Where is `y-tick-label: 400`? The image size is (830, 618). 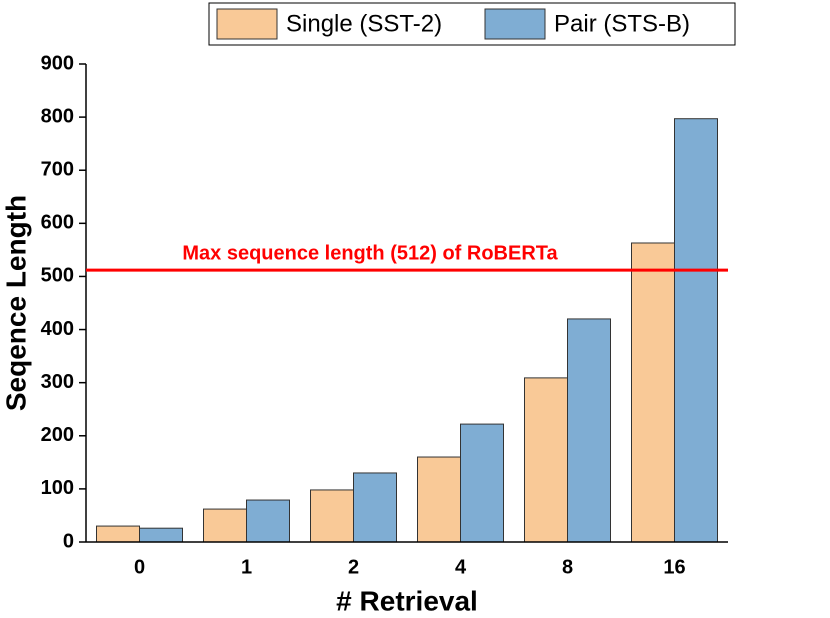 y-tick-label: 400 is located at coordinates (57, 329).